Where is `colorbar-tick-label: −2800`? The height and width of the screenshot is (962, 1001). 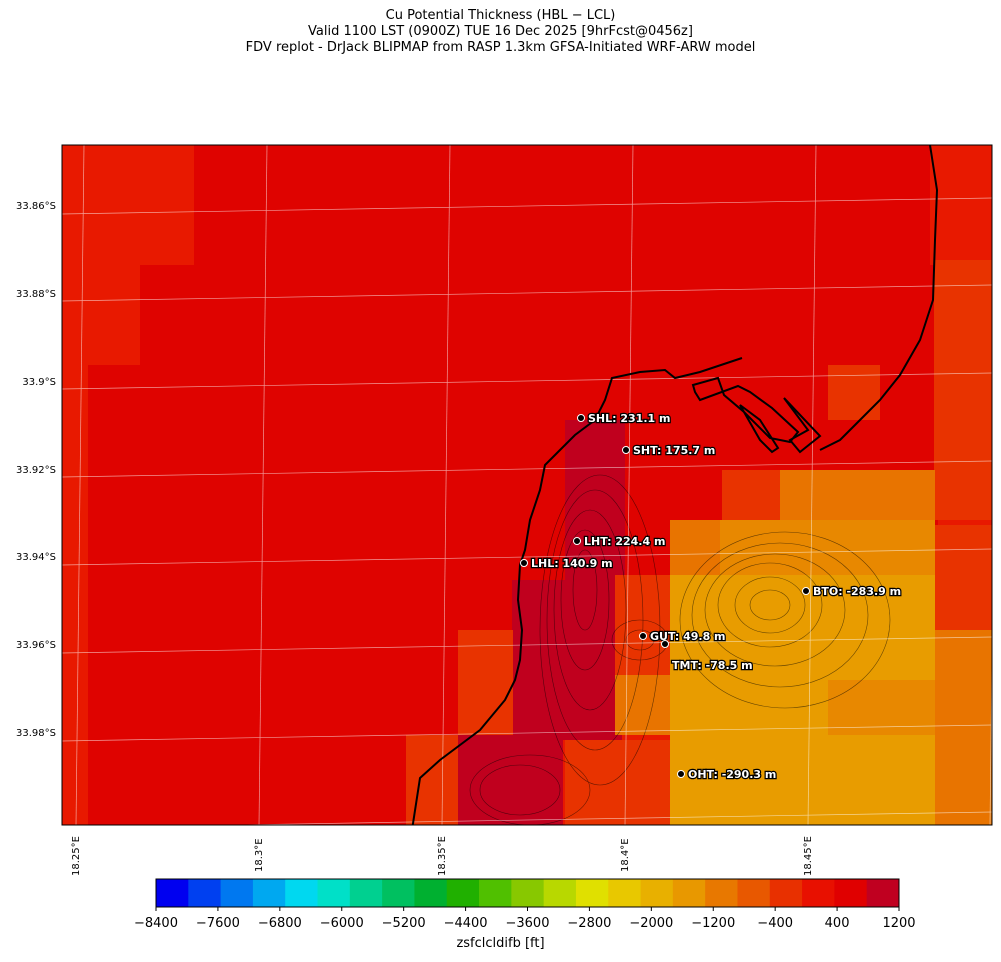
colorbar-tick-label: −2800 is located at coordinates (589, 923).